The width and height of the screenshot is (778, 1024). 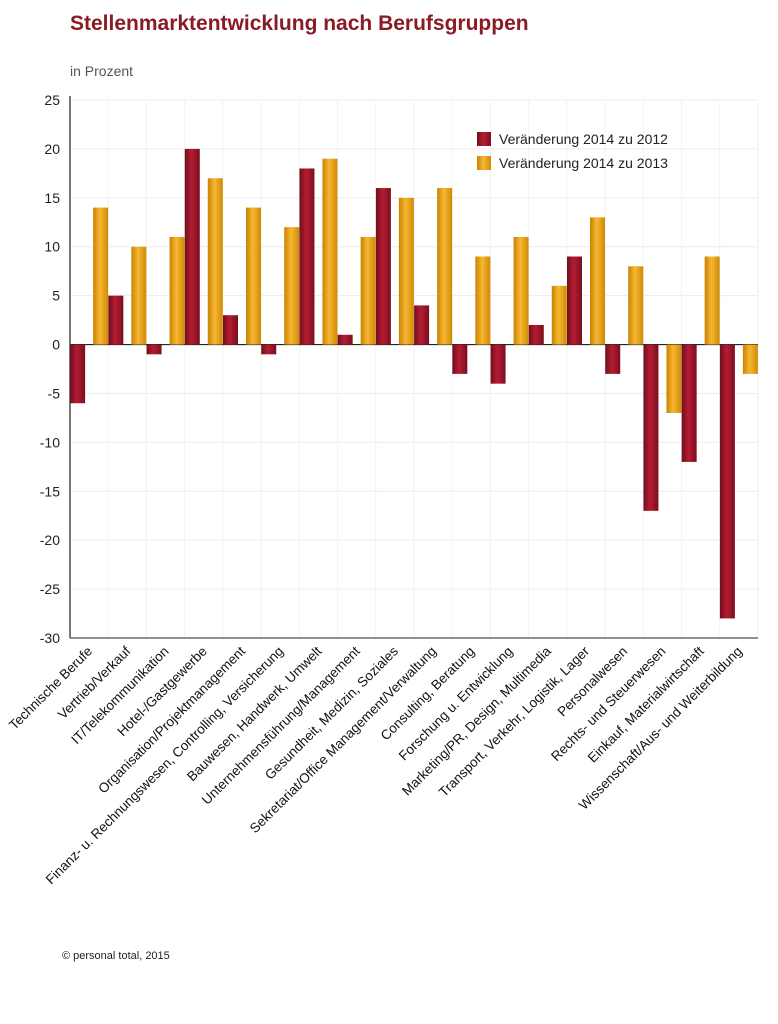 What do you see at coordinates (116, 956) in the screenshot?
I see `copyright-footer: © personal total, 2015` at bounding box center [116, 956].